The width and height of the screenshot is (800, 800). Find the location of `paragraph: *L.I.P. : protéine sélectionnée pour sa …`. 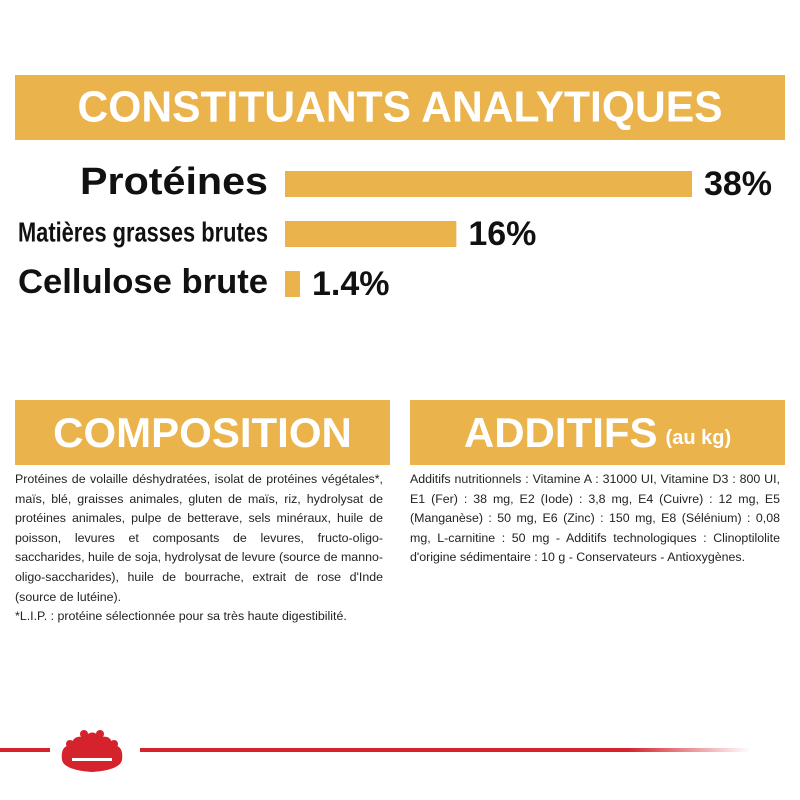

paragraph: *L.I.P. : protéine sélectionnée pour sa … is located at coordinates (181, 616).